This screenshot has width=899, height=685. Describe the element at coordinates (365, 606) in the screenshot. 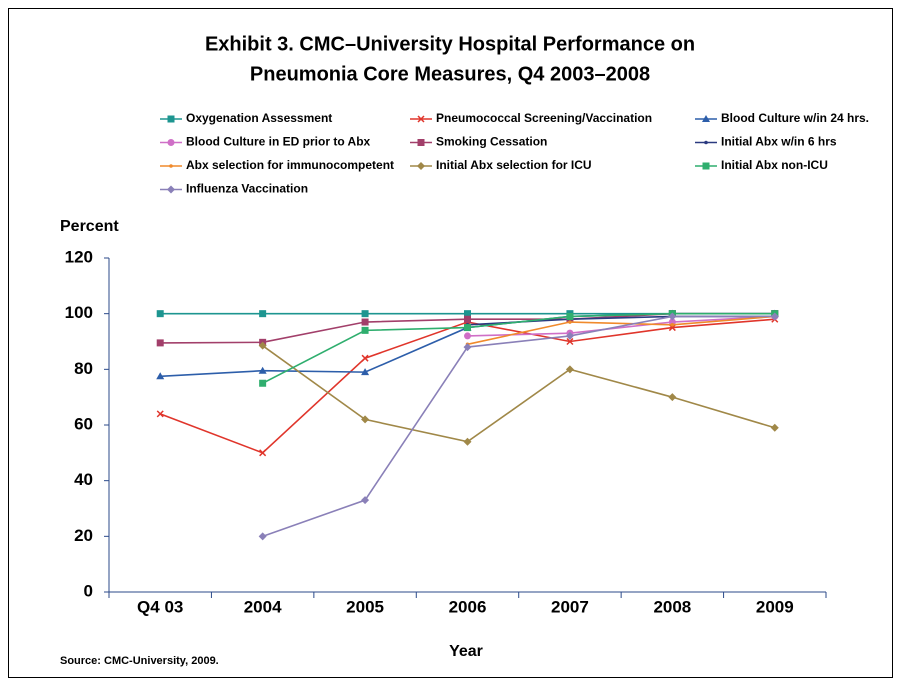

I see `x-tick-label: 2005` at that location.